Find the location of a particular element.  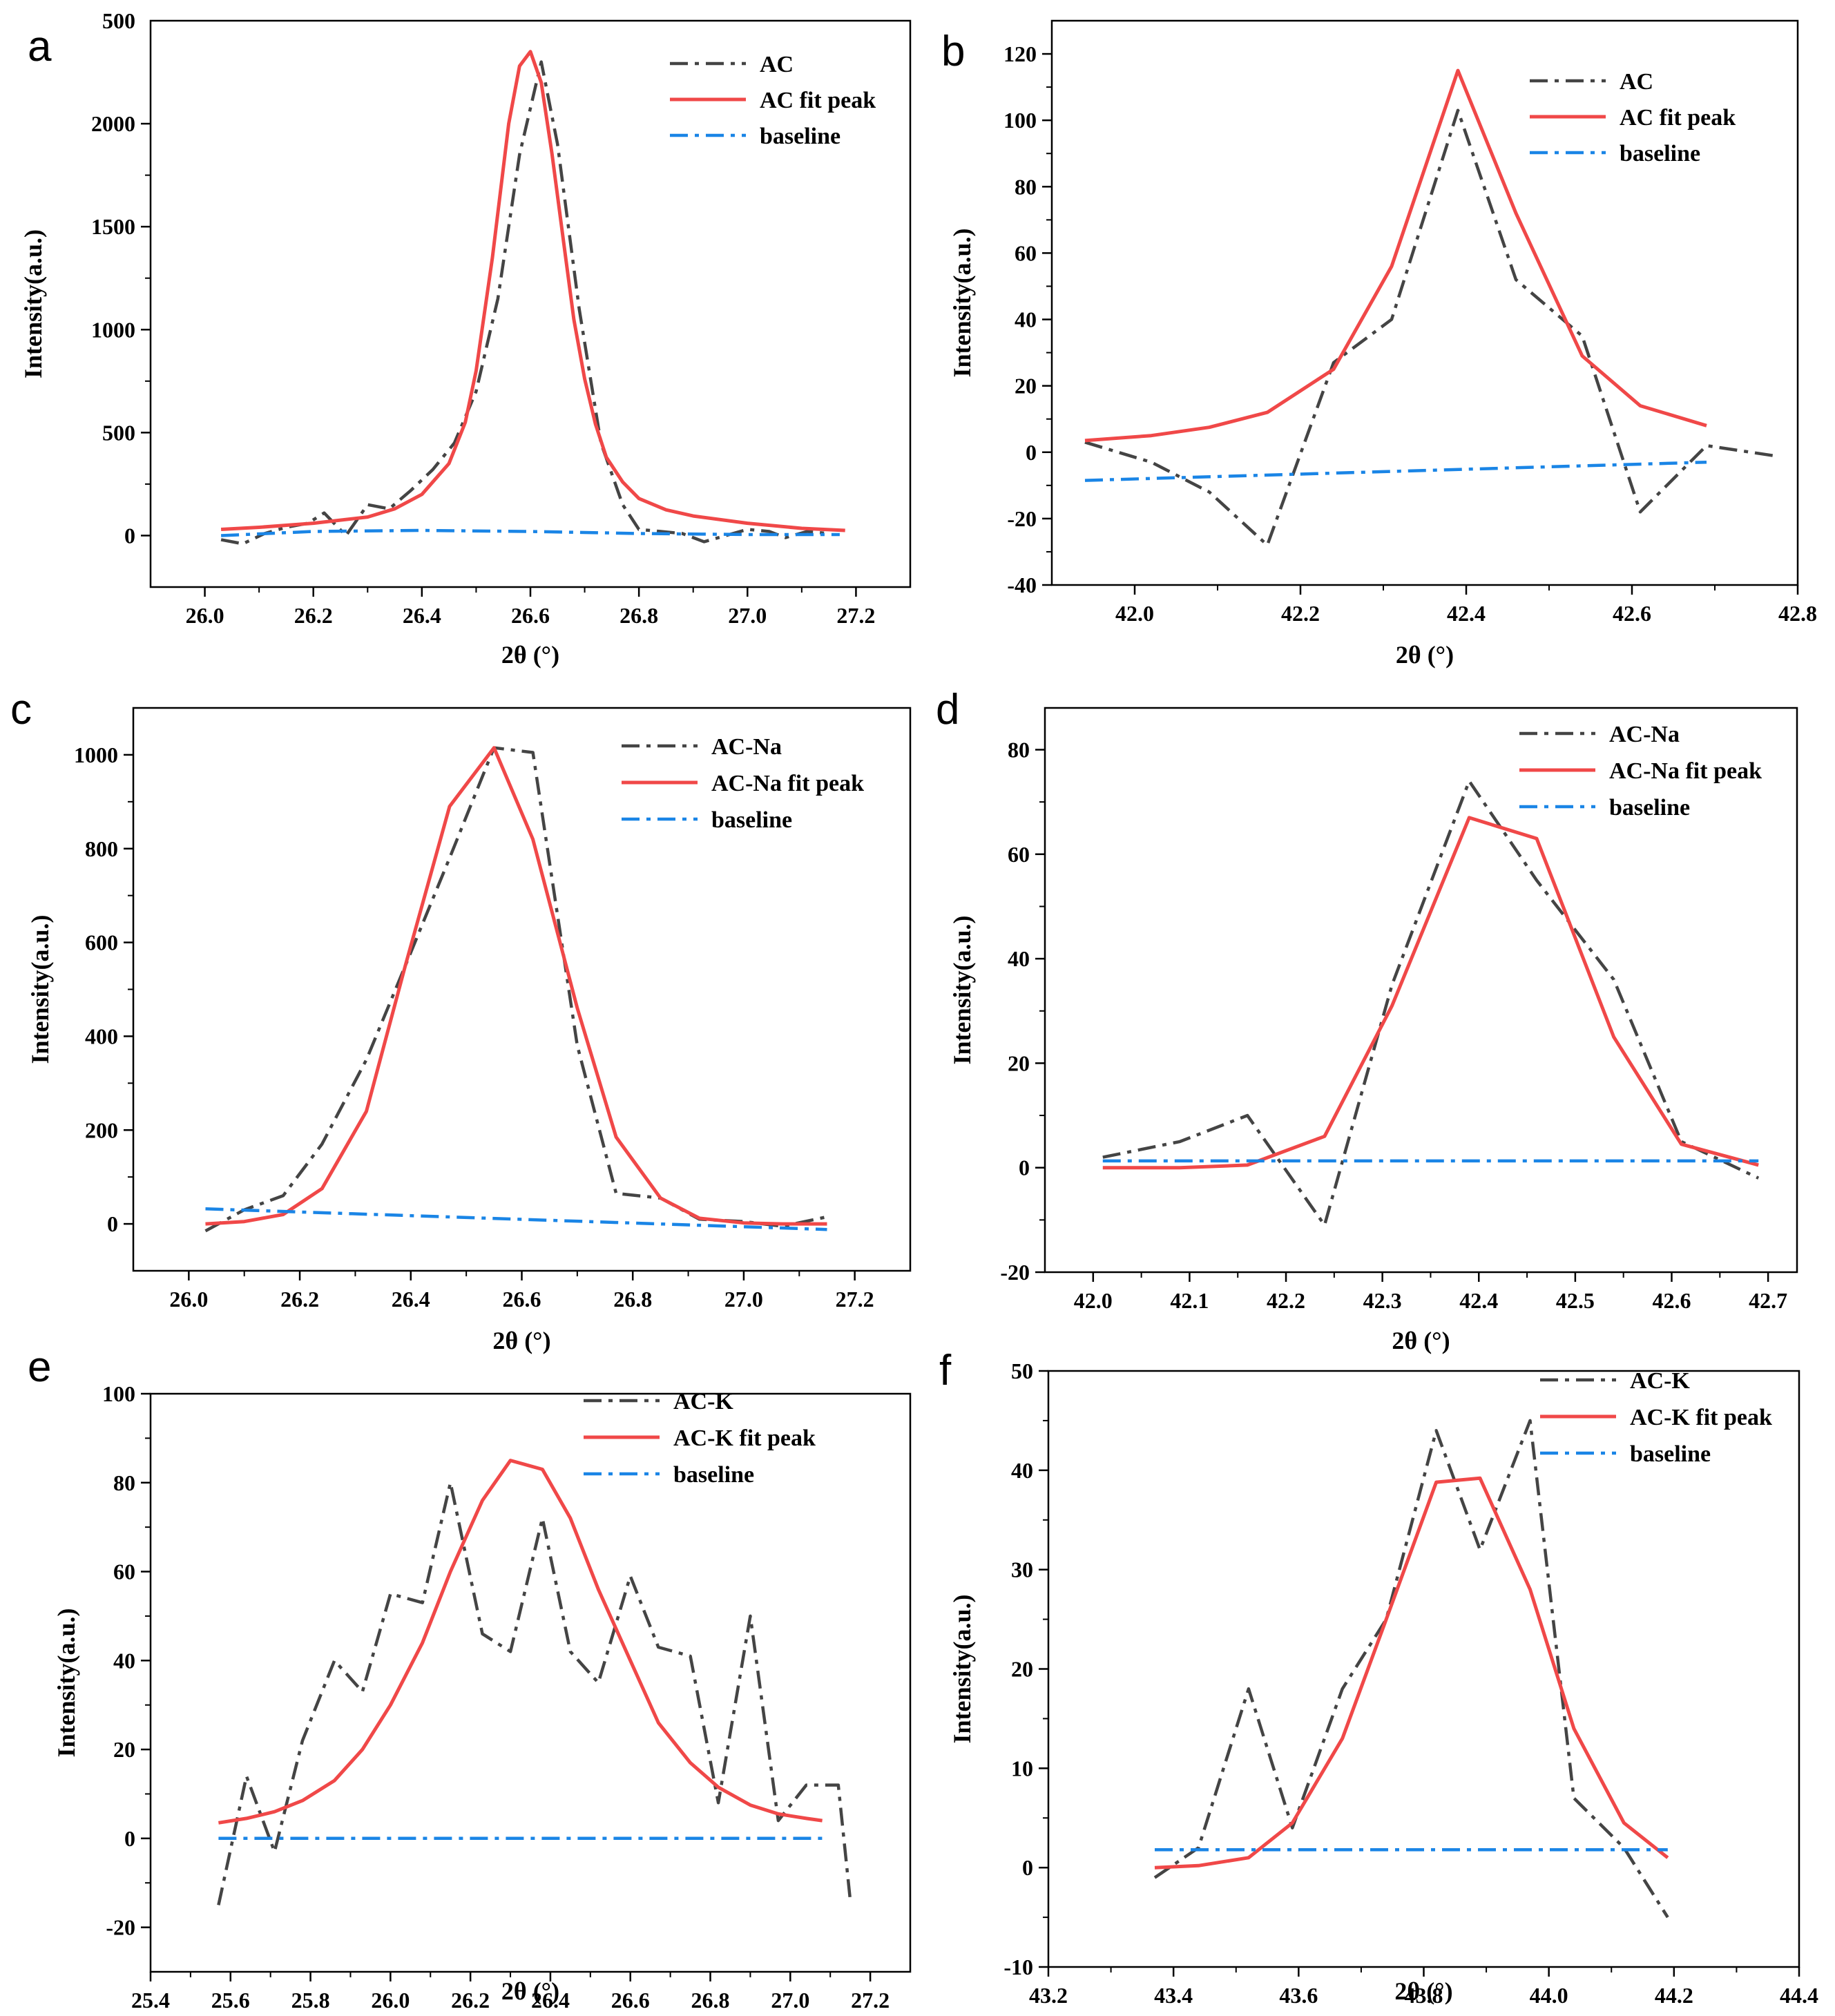

x-tick-label: 26.2 is located at coordinates (470, 2001).